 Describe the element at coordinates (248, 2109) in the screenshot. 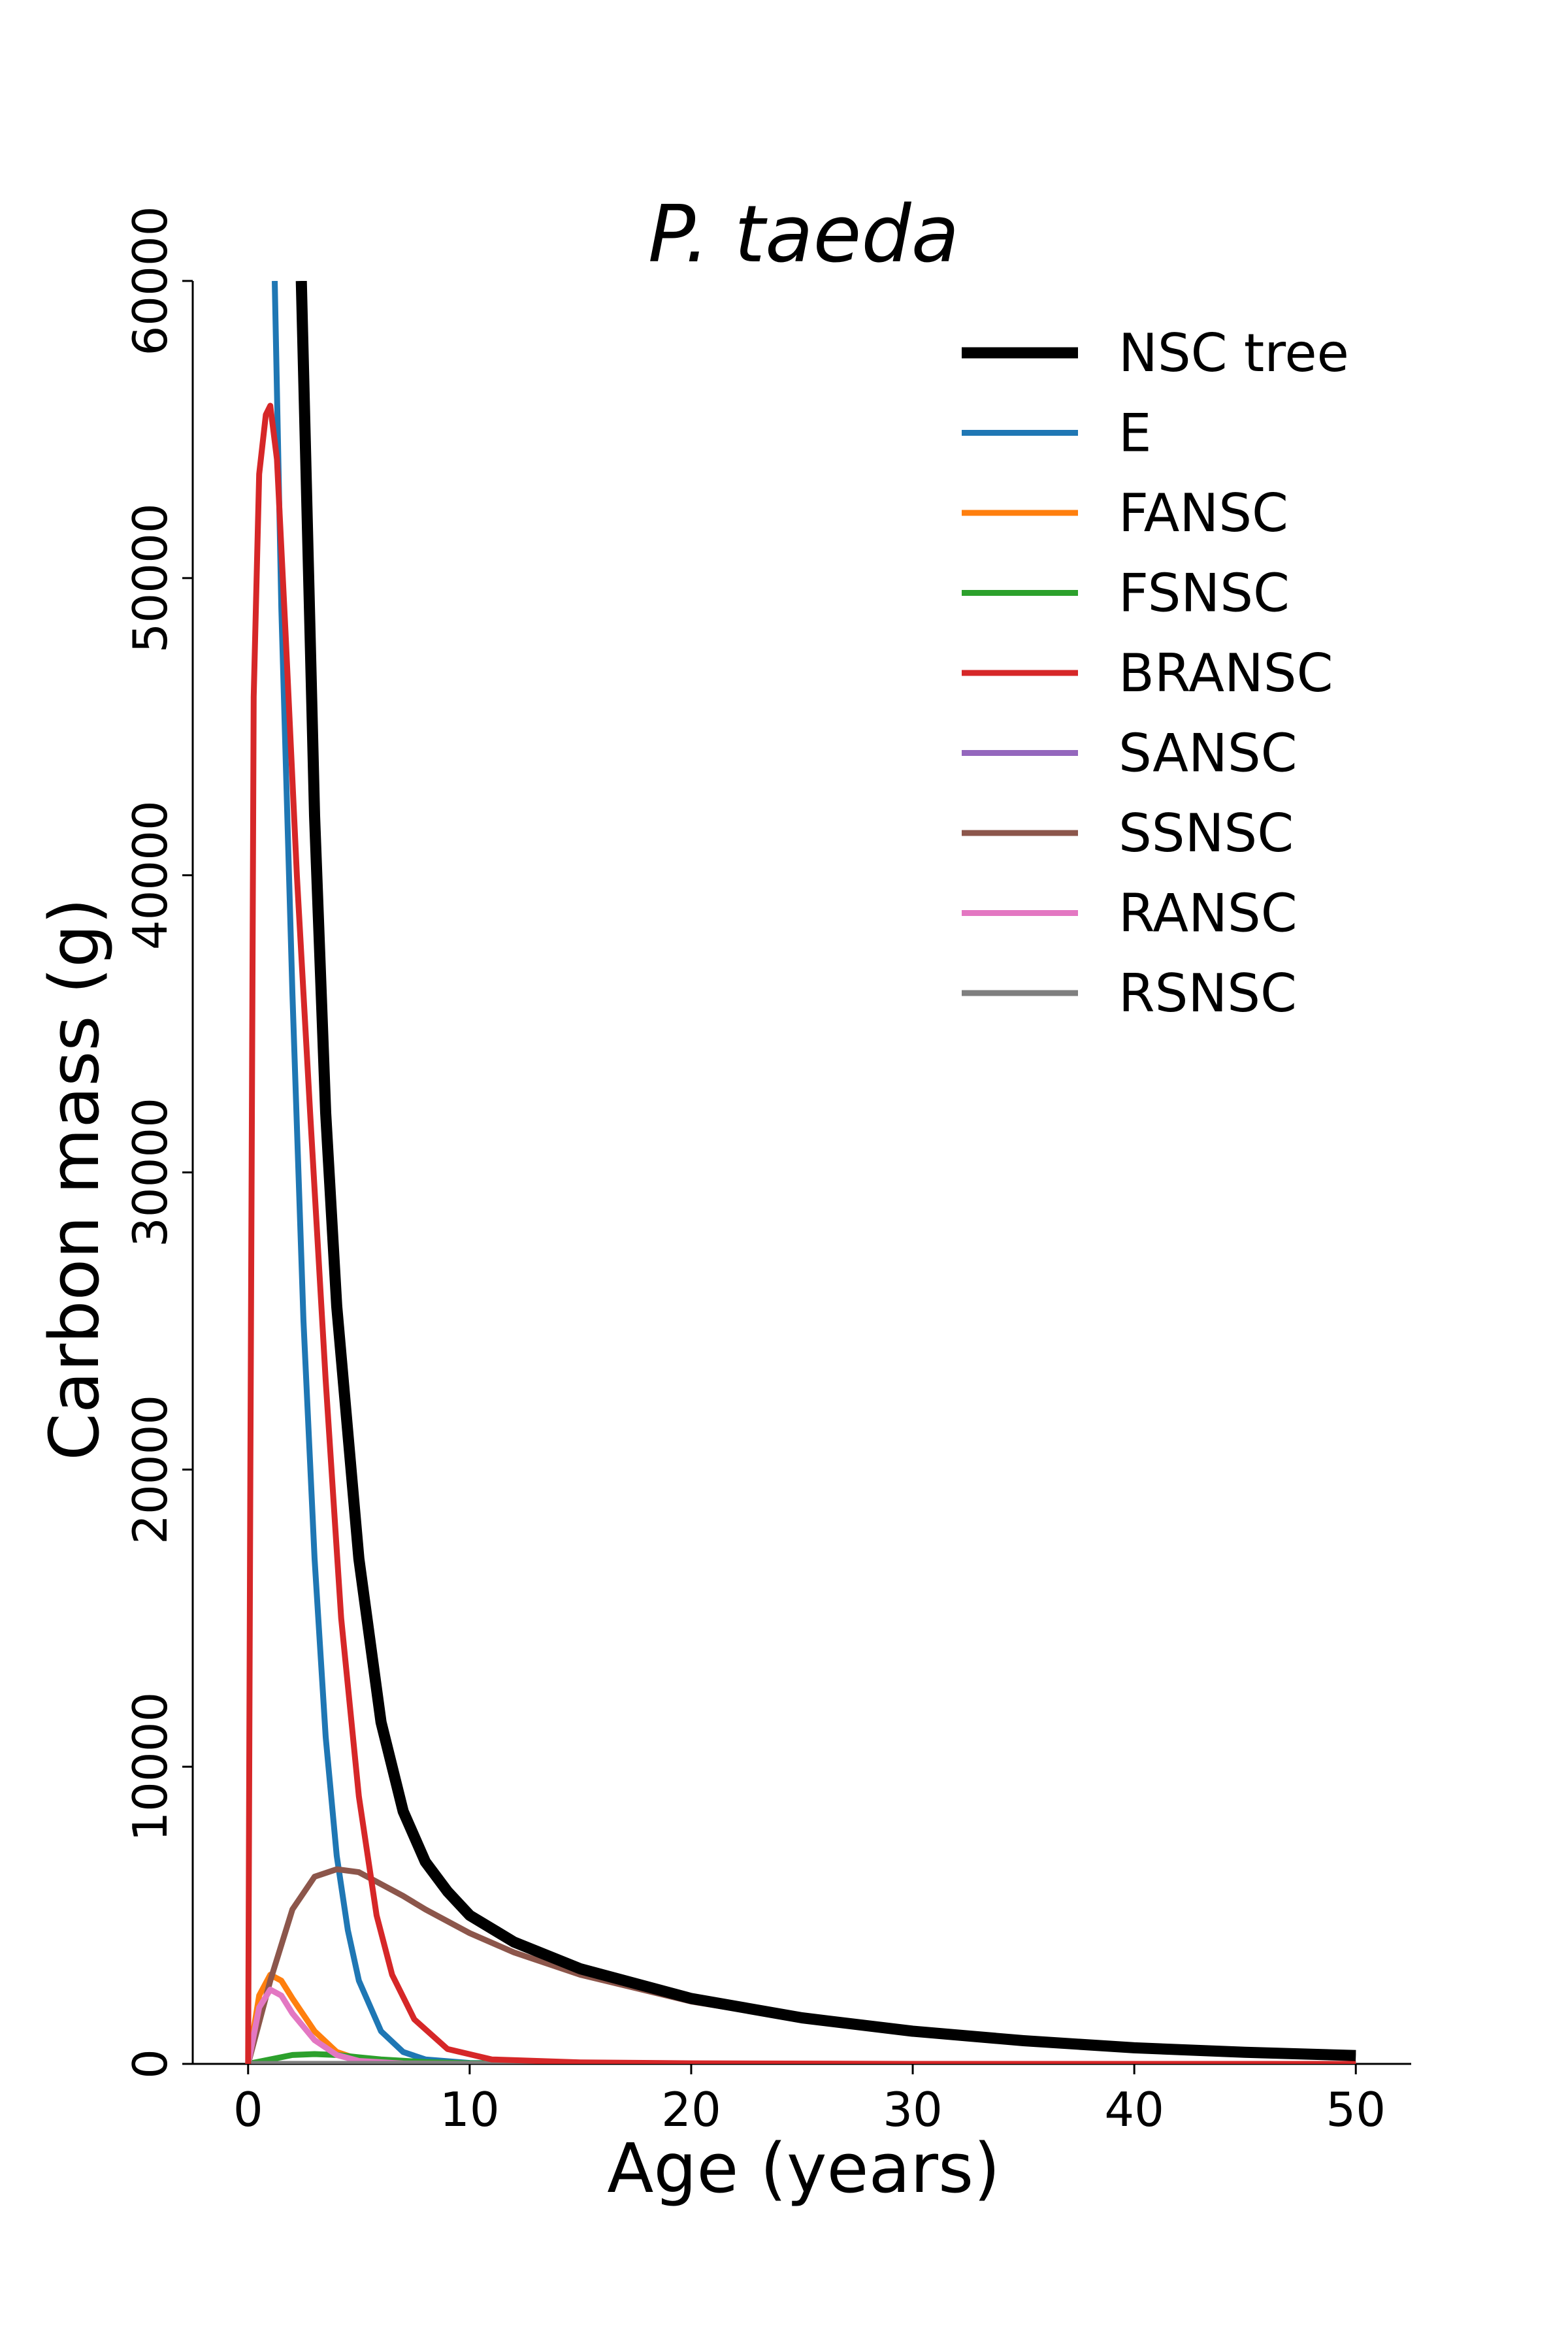

I see `x-tick-label: 0` at that location.